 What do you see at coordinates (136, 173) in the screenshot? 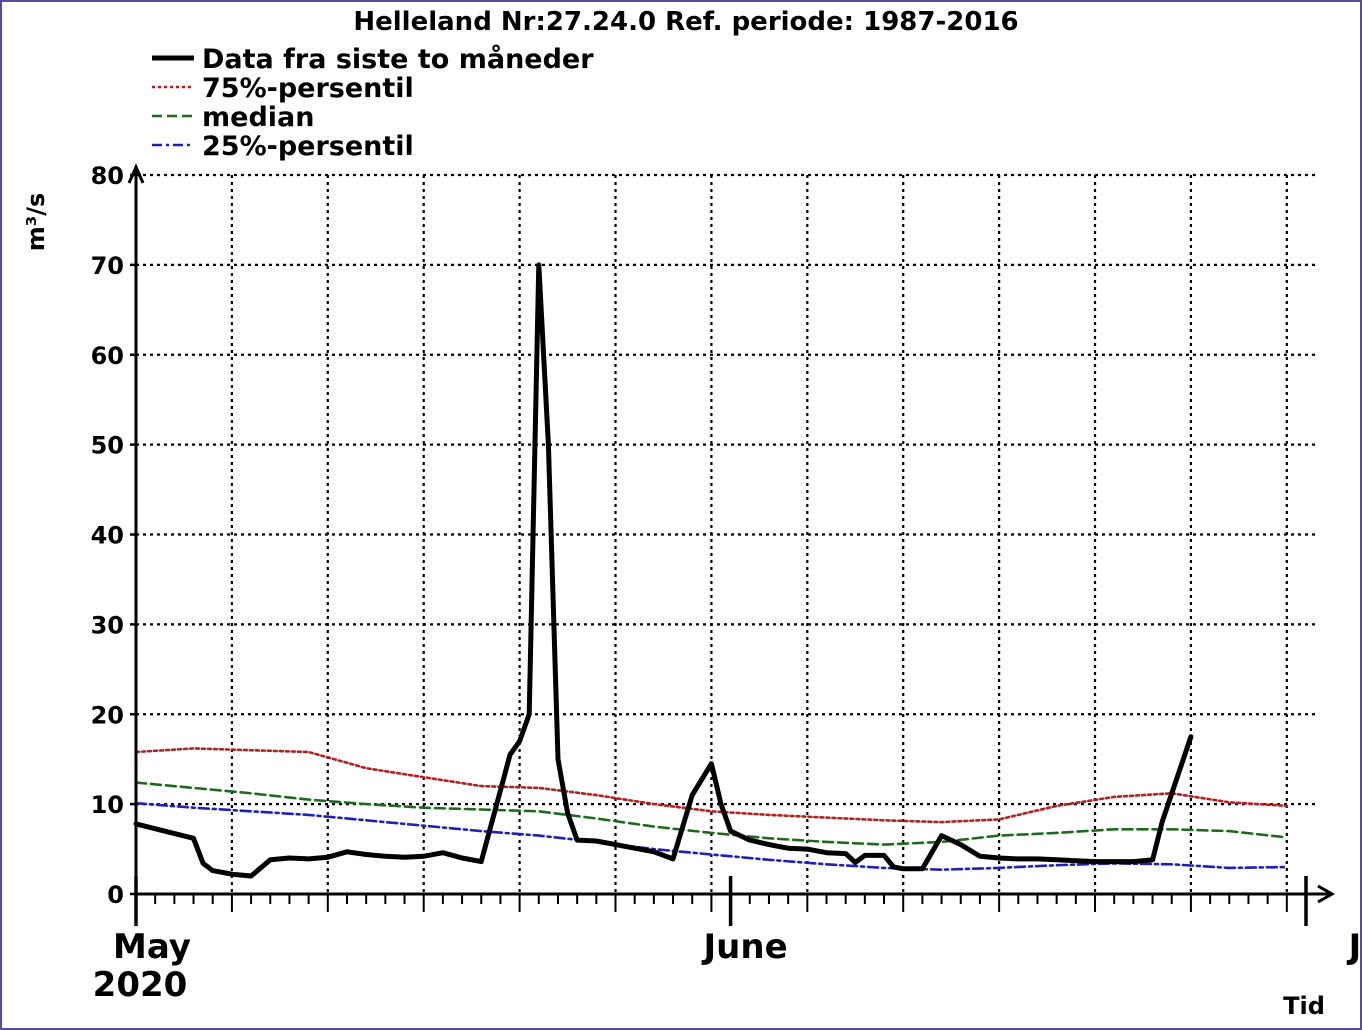
I see `y-axis-arrow` at bounding box center [136, 173].